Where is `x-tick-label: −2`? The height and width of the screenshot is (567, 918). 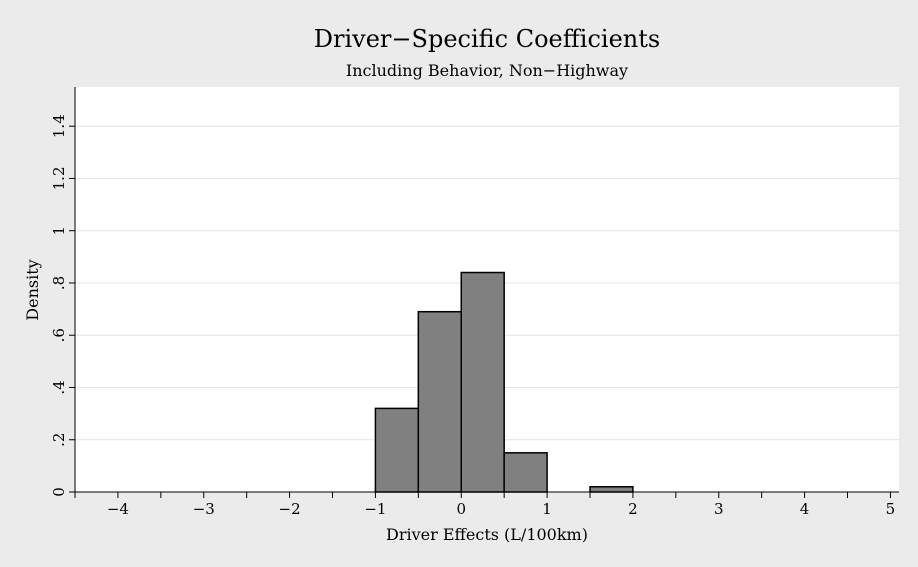 x-tick-label: −2 is located at coordinates (290, 509).